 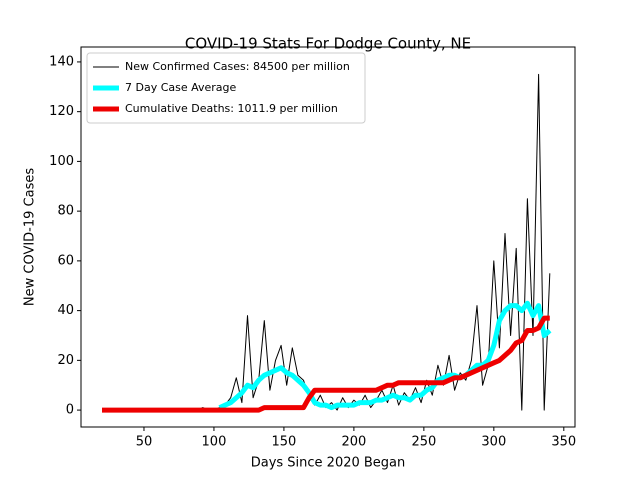 I want to click on legend-label: 7 Day Case Average, so click(x=181, y=87).